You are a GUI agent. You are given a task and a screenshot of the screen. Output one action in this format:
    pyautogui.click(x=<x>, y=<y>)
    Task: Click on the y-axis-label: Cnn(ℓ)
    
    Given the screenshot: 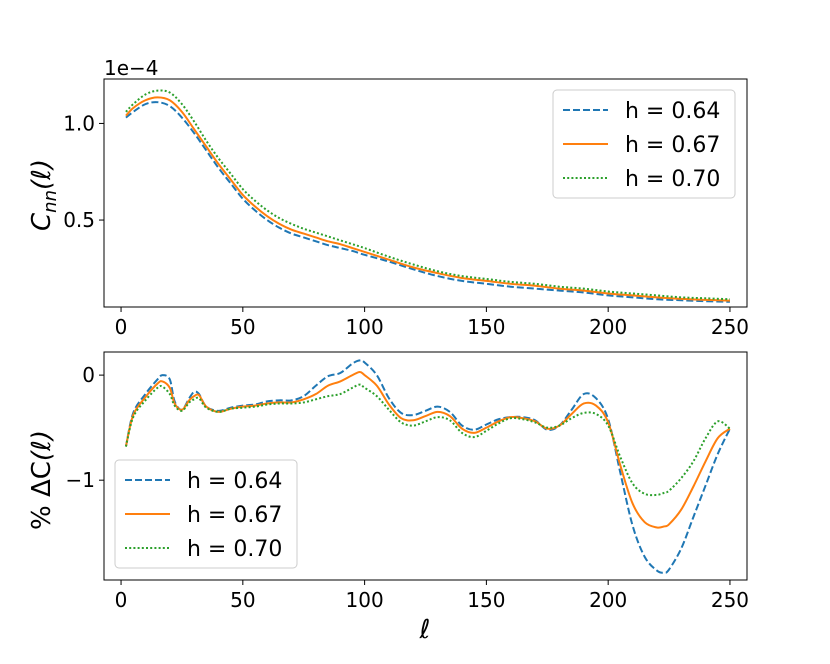 What is the action you would take?
    pyautogui.click(x=44, y=195)
    